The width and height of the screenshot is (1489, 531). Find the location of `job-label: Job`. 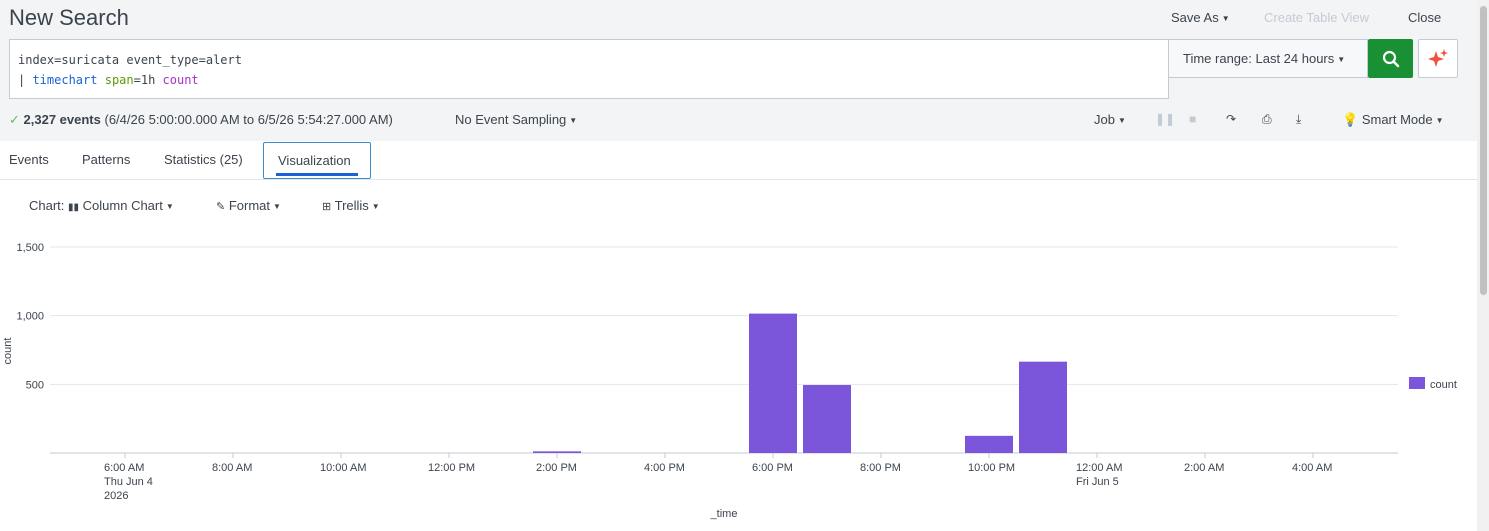

job-label: Job is located at coordinates (1104, 119).